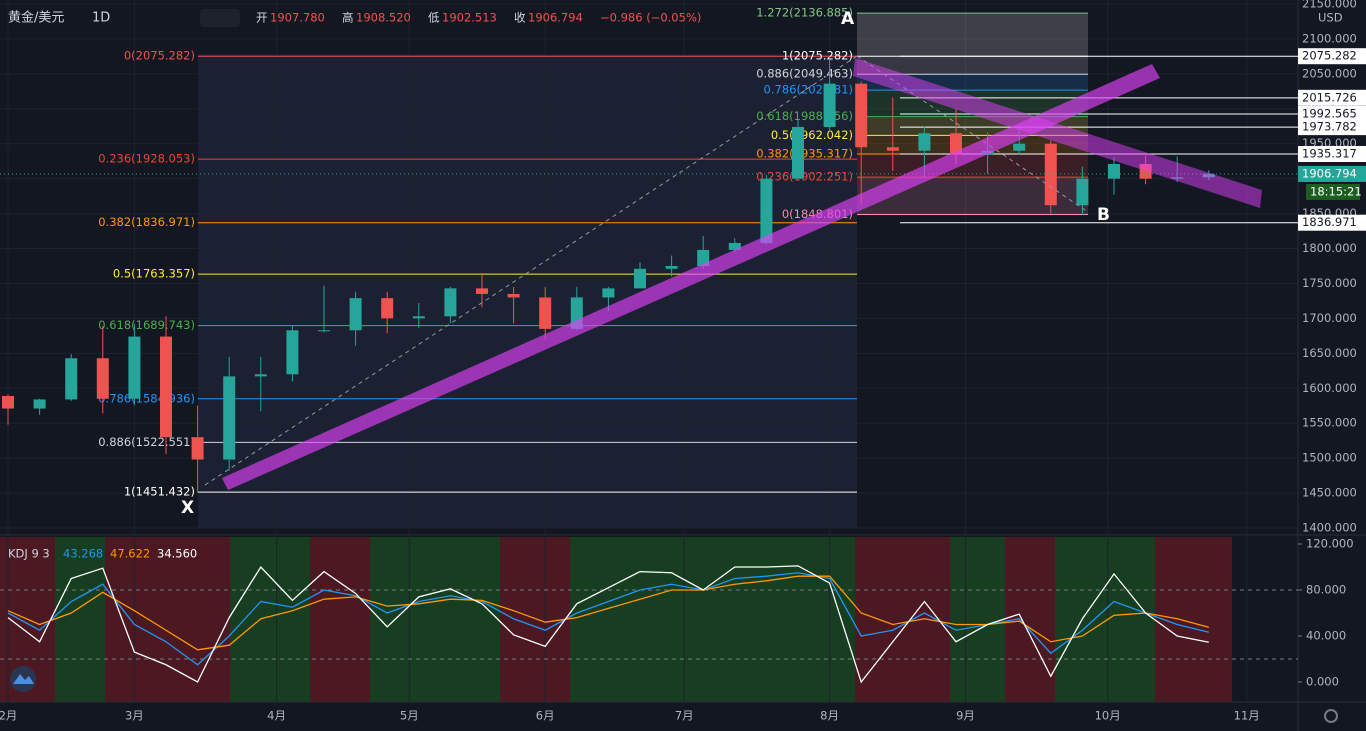  Describe the element at coordinates (684, 716) in the screenshot. I see `x-tick-label: 7月` at that location.